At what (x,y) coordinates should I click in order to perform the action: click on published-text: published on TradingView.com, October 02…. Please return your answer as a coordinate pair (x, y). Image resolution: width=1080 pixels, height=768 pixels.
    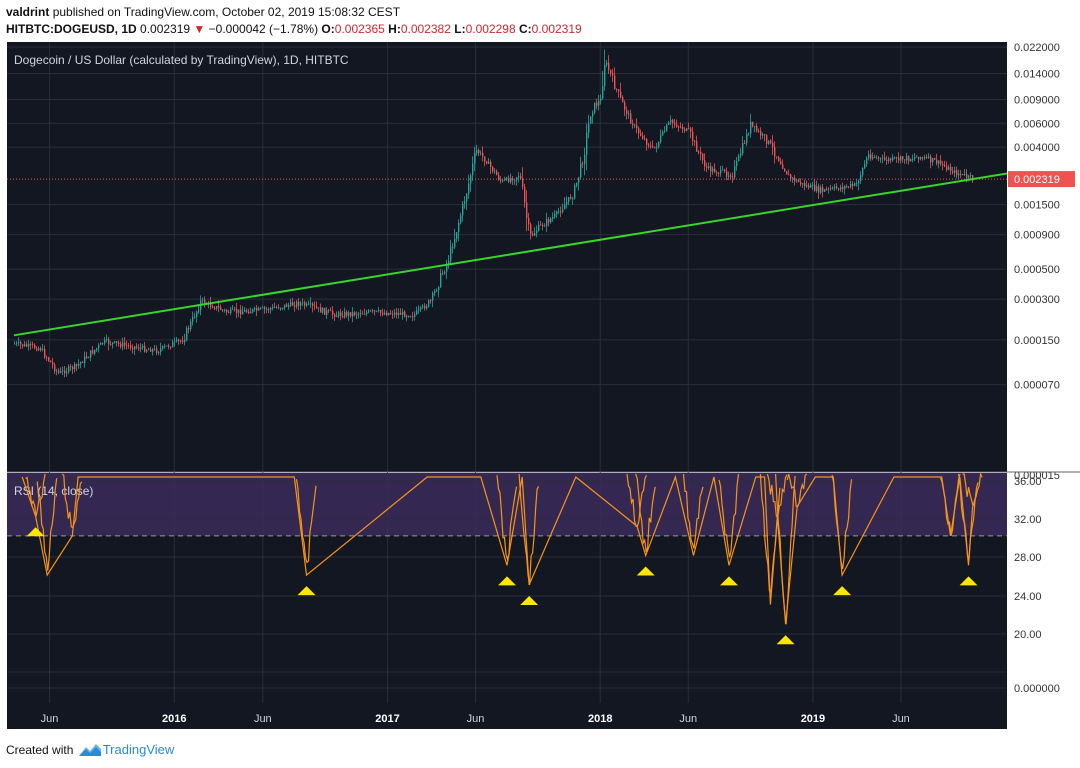
    Looking at the image, I should click on (226, 12).